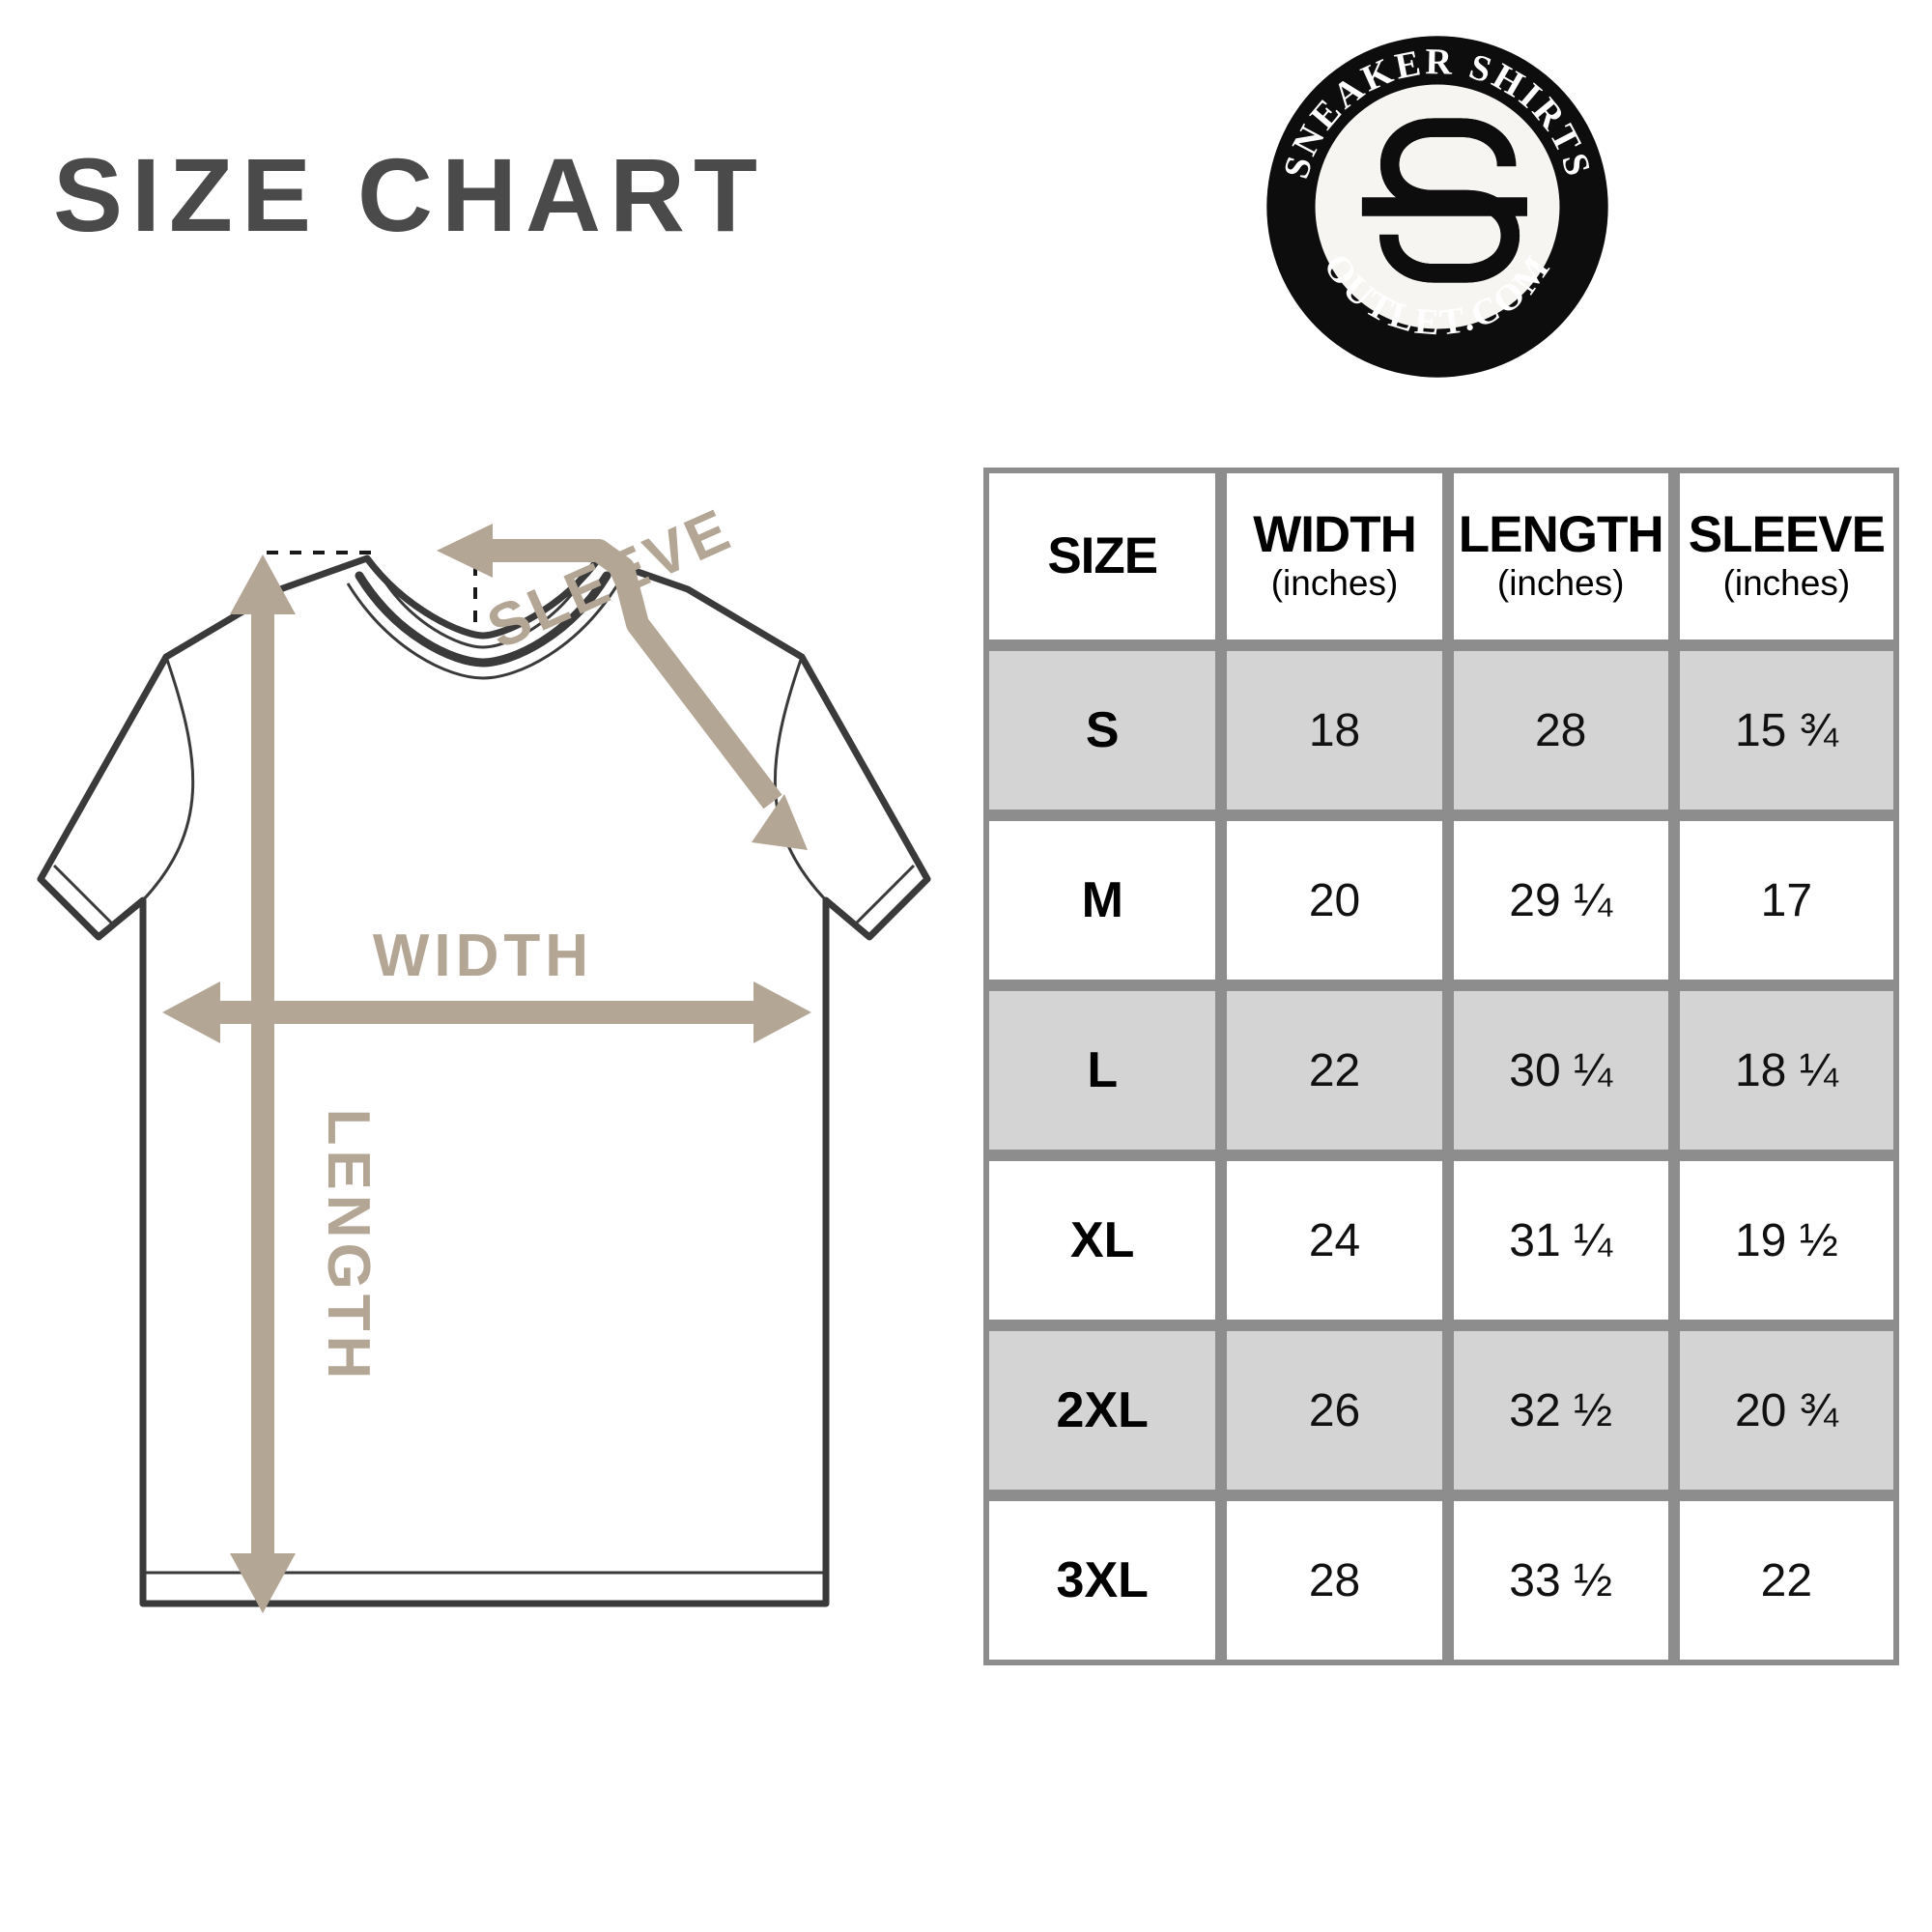 This screenshot has height=1932, width=1932. What do you see at coordinates (1334, 730) in the screenshot?
I see `cell-width: 18` at bounding box center [1334, 730].